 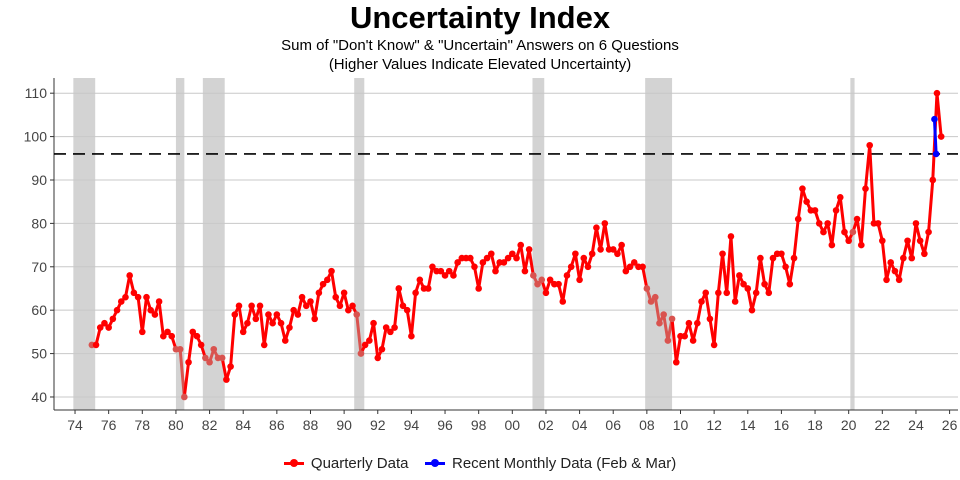 I want to click on y-tick-label: 100, so click(x=36, y=137).